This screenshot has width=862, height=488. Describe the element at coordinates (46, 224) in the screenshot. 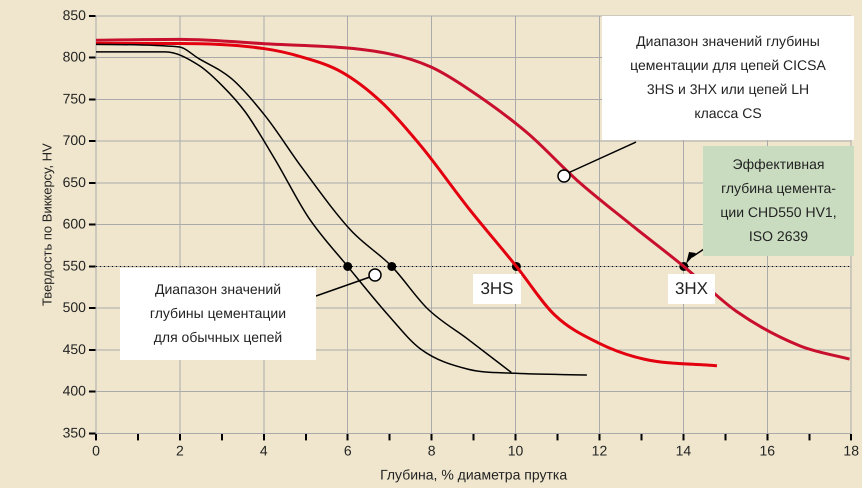

I see `y-axis-title: Твердость по Виккерсу, HV` at that location.